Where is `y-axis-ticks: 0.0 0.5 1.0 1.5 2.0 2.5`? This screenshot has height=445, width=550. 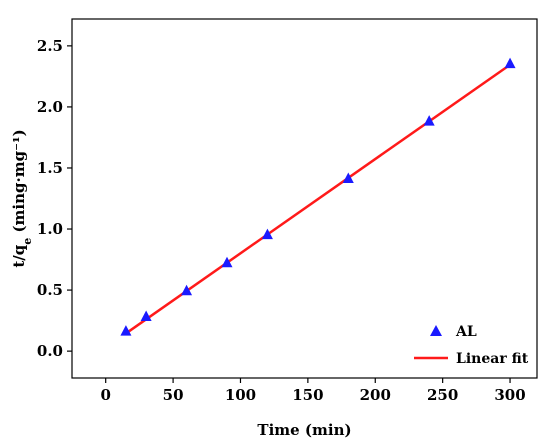
y-axis-ticks: 0.0 0.5 1.0 1.5 2.0 2.5 is located at coordinates (54, 198).